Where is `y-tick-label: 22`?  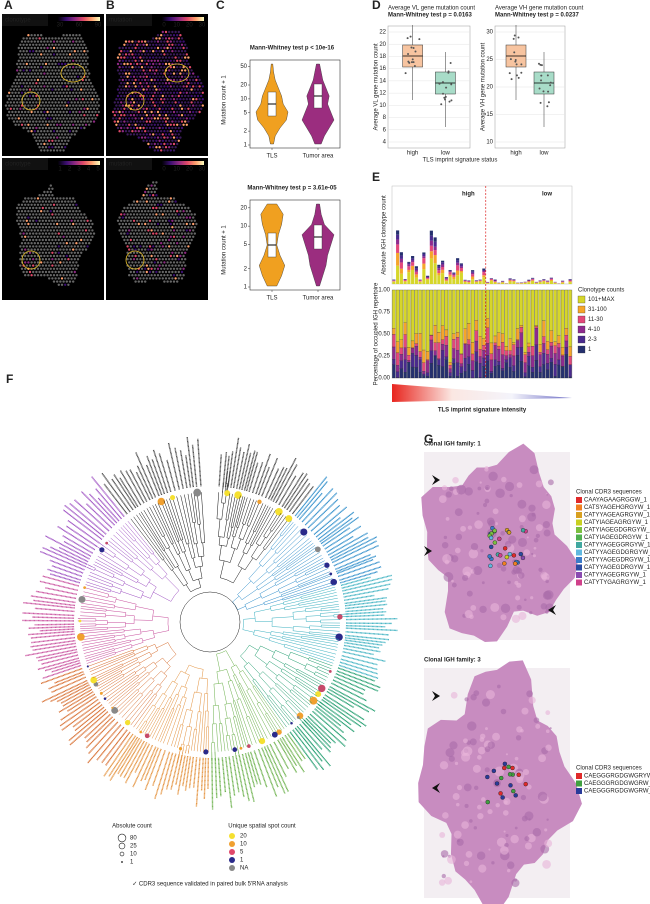
y-tick-label: 22 is located at coordinates (382, 33).